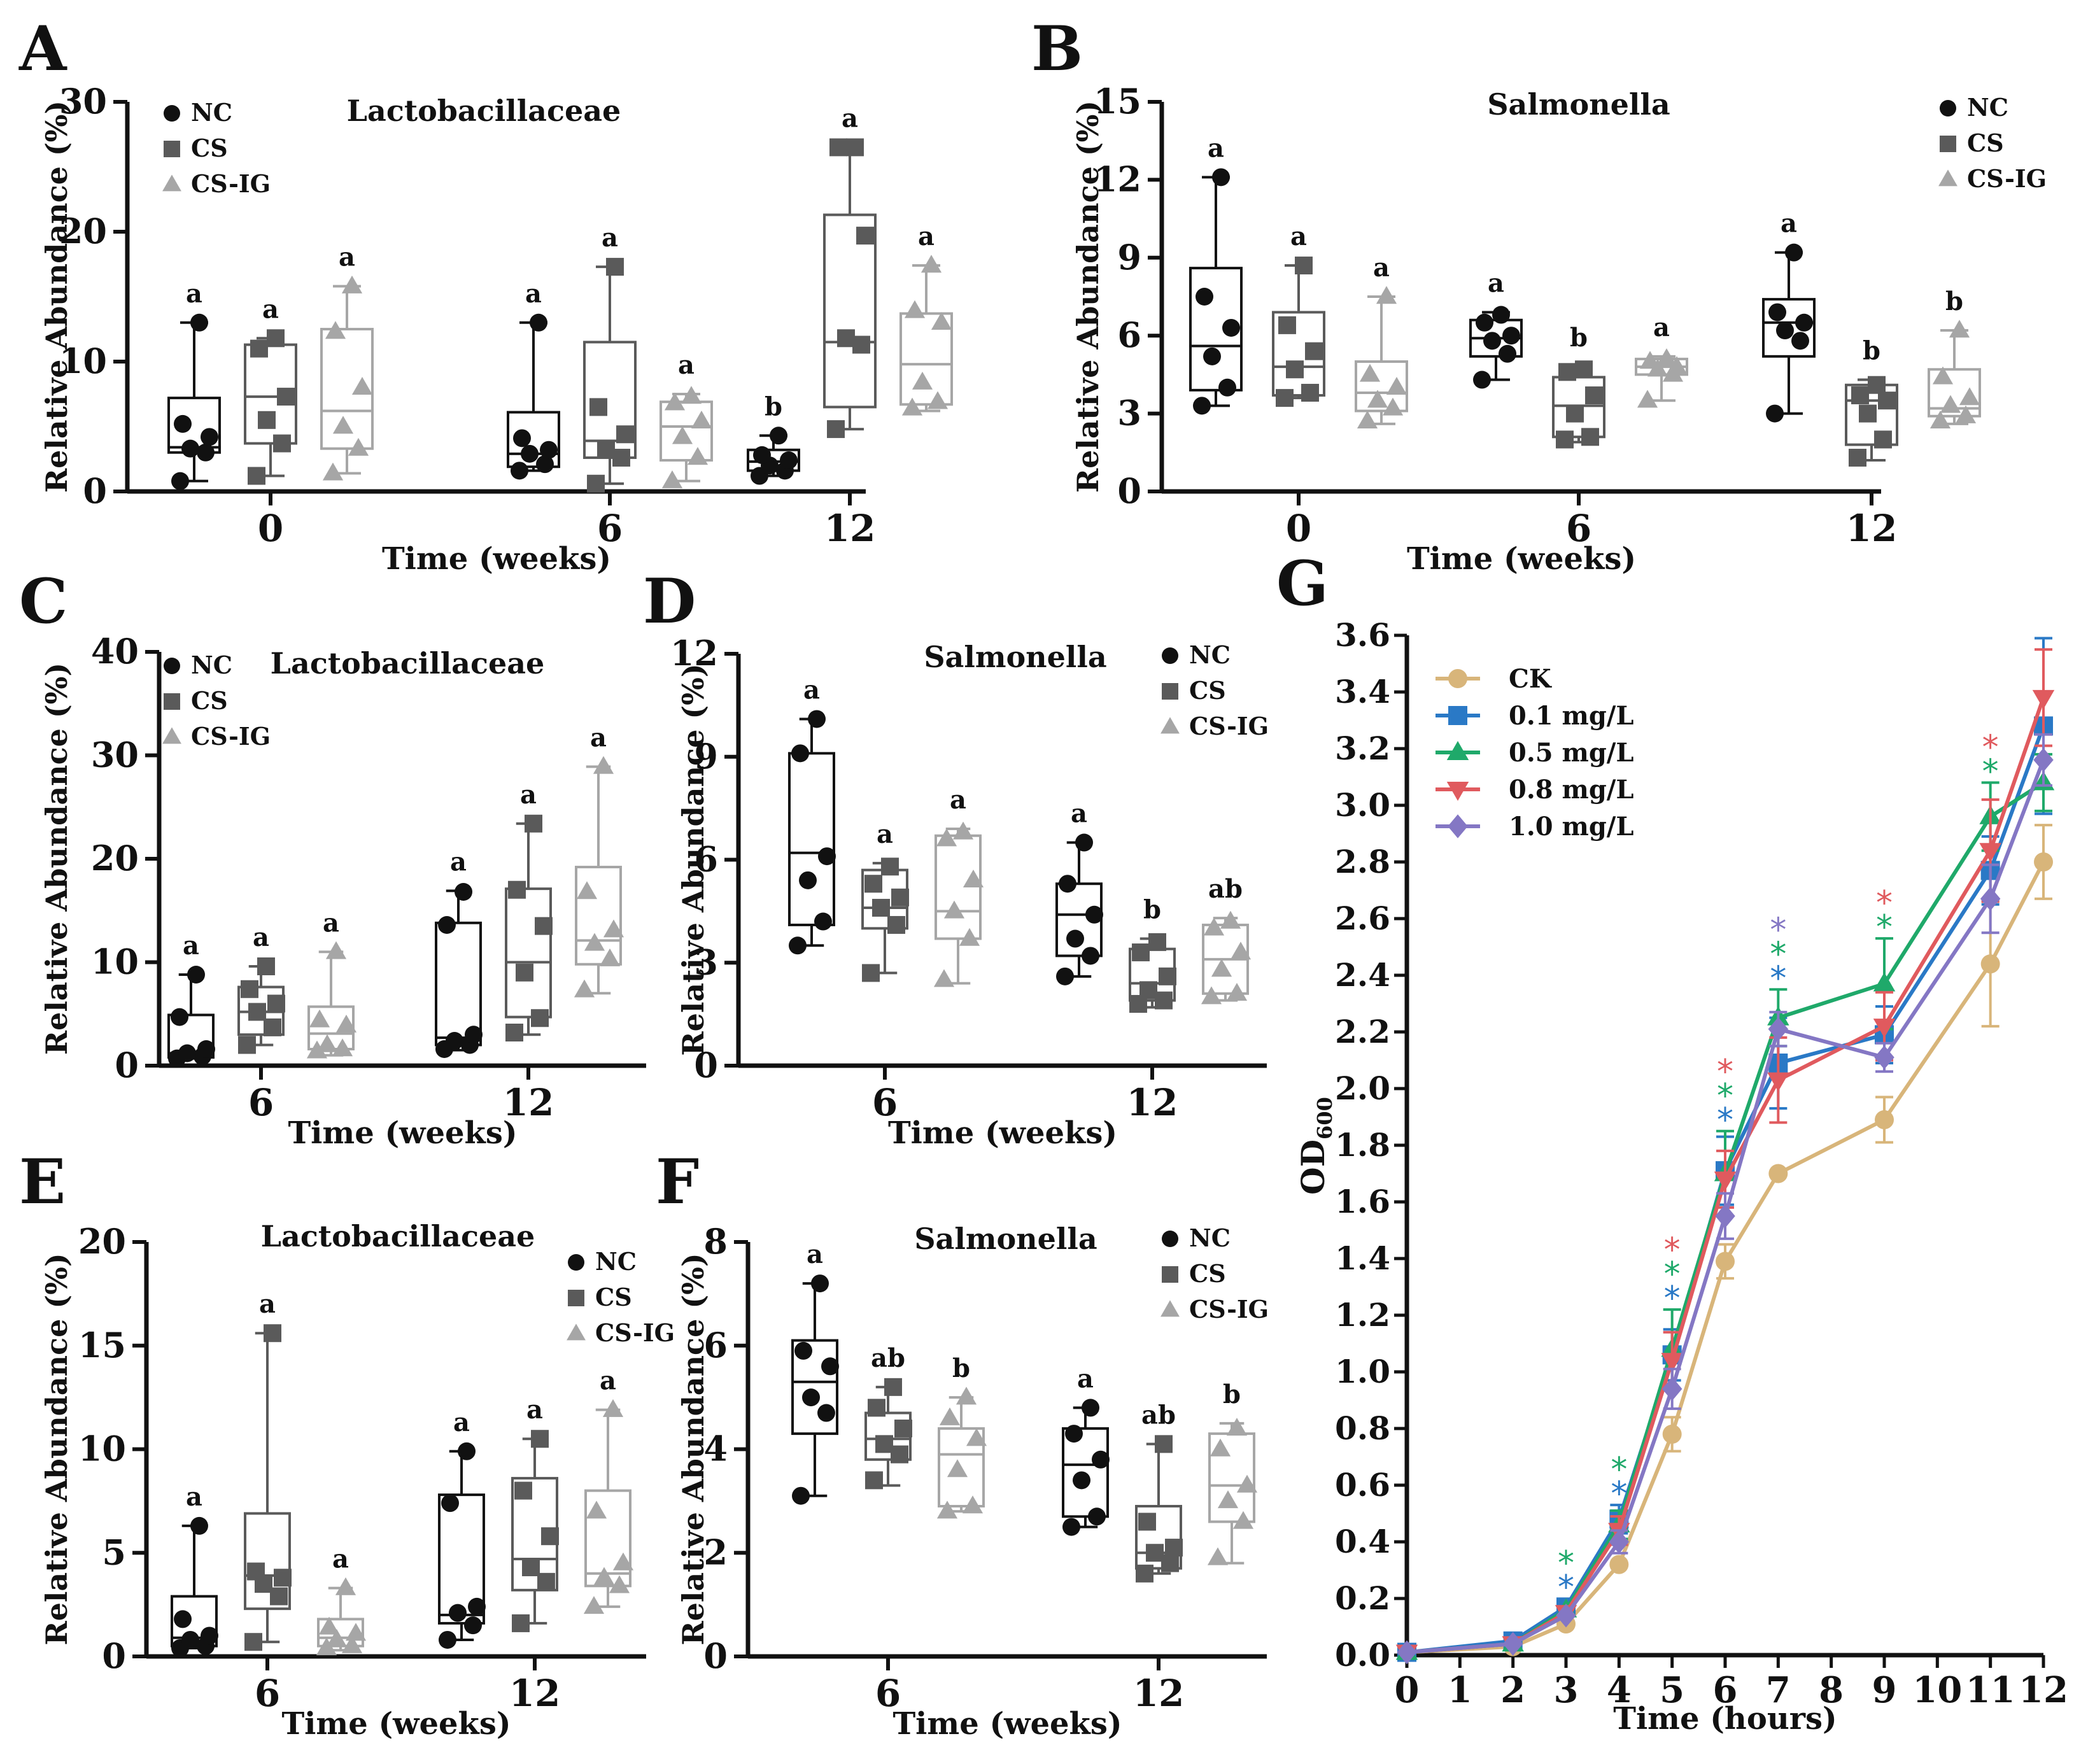 The width and height of the screenshot is (2081, 1764). What do you see at coordinates (1216, 274) in the screenshot?
I see `box-nc-0: a` at bounding box center [1216, 274].